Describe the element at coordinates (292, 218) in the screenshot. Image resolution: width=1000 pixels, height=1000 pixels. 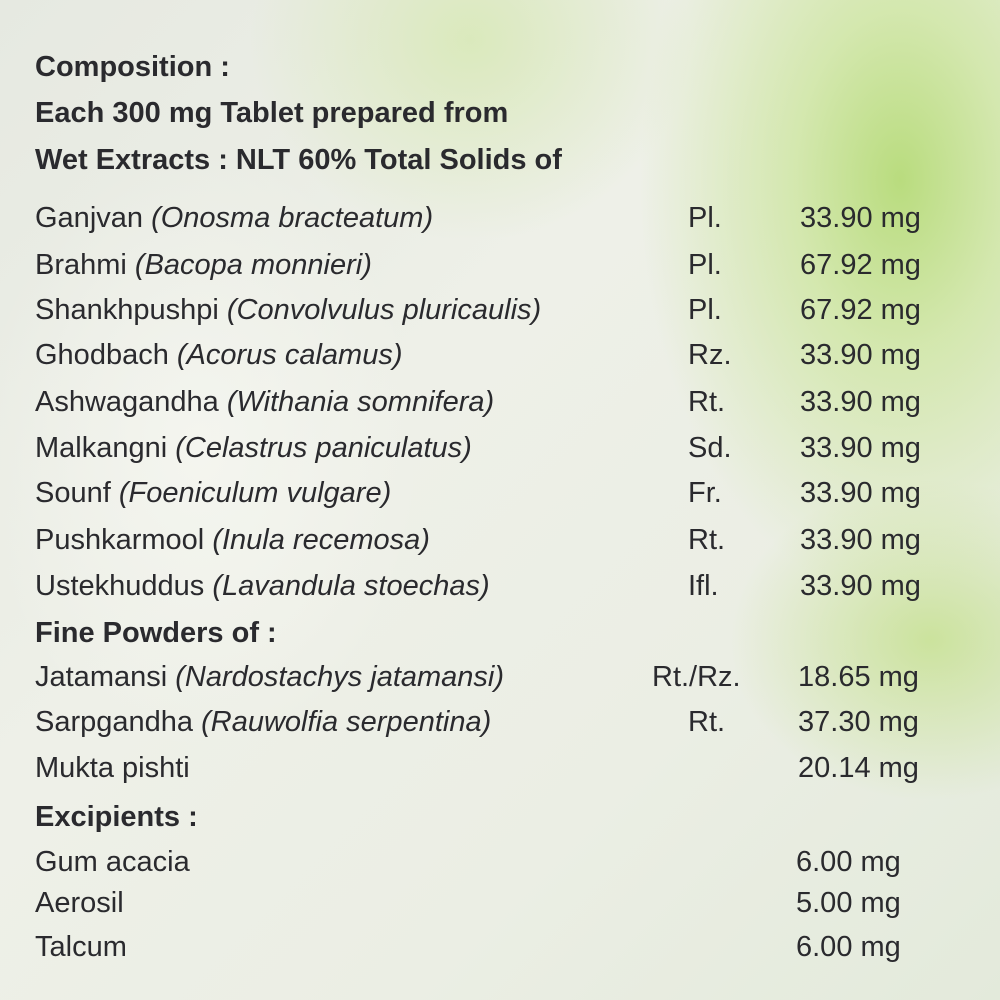
I see `latin-name: (Onosma bracteatum)` at that location.